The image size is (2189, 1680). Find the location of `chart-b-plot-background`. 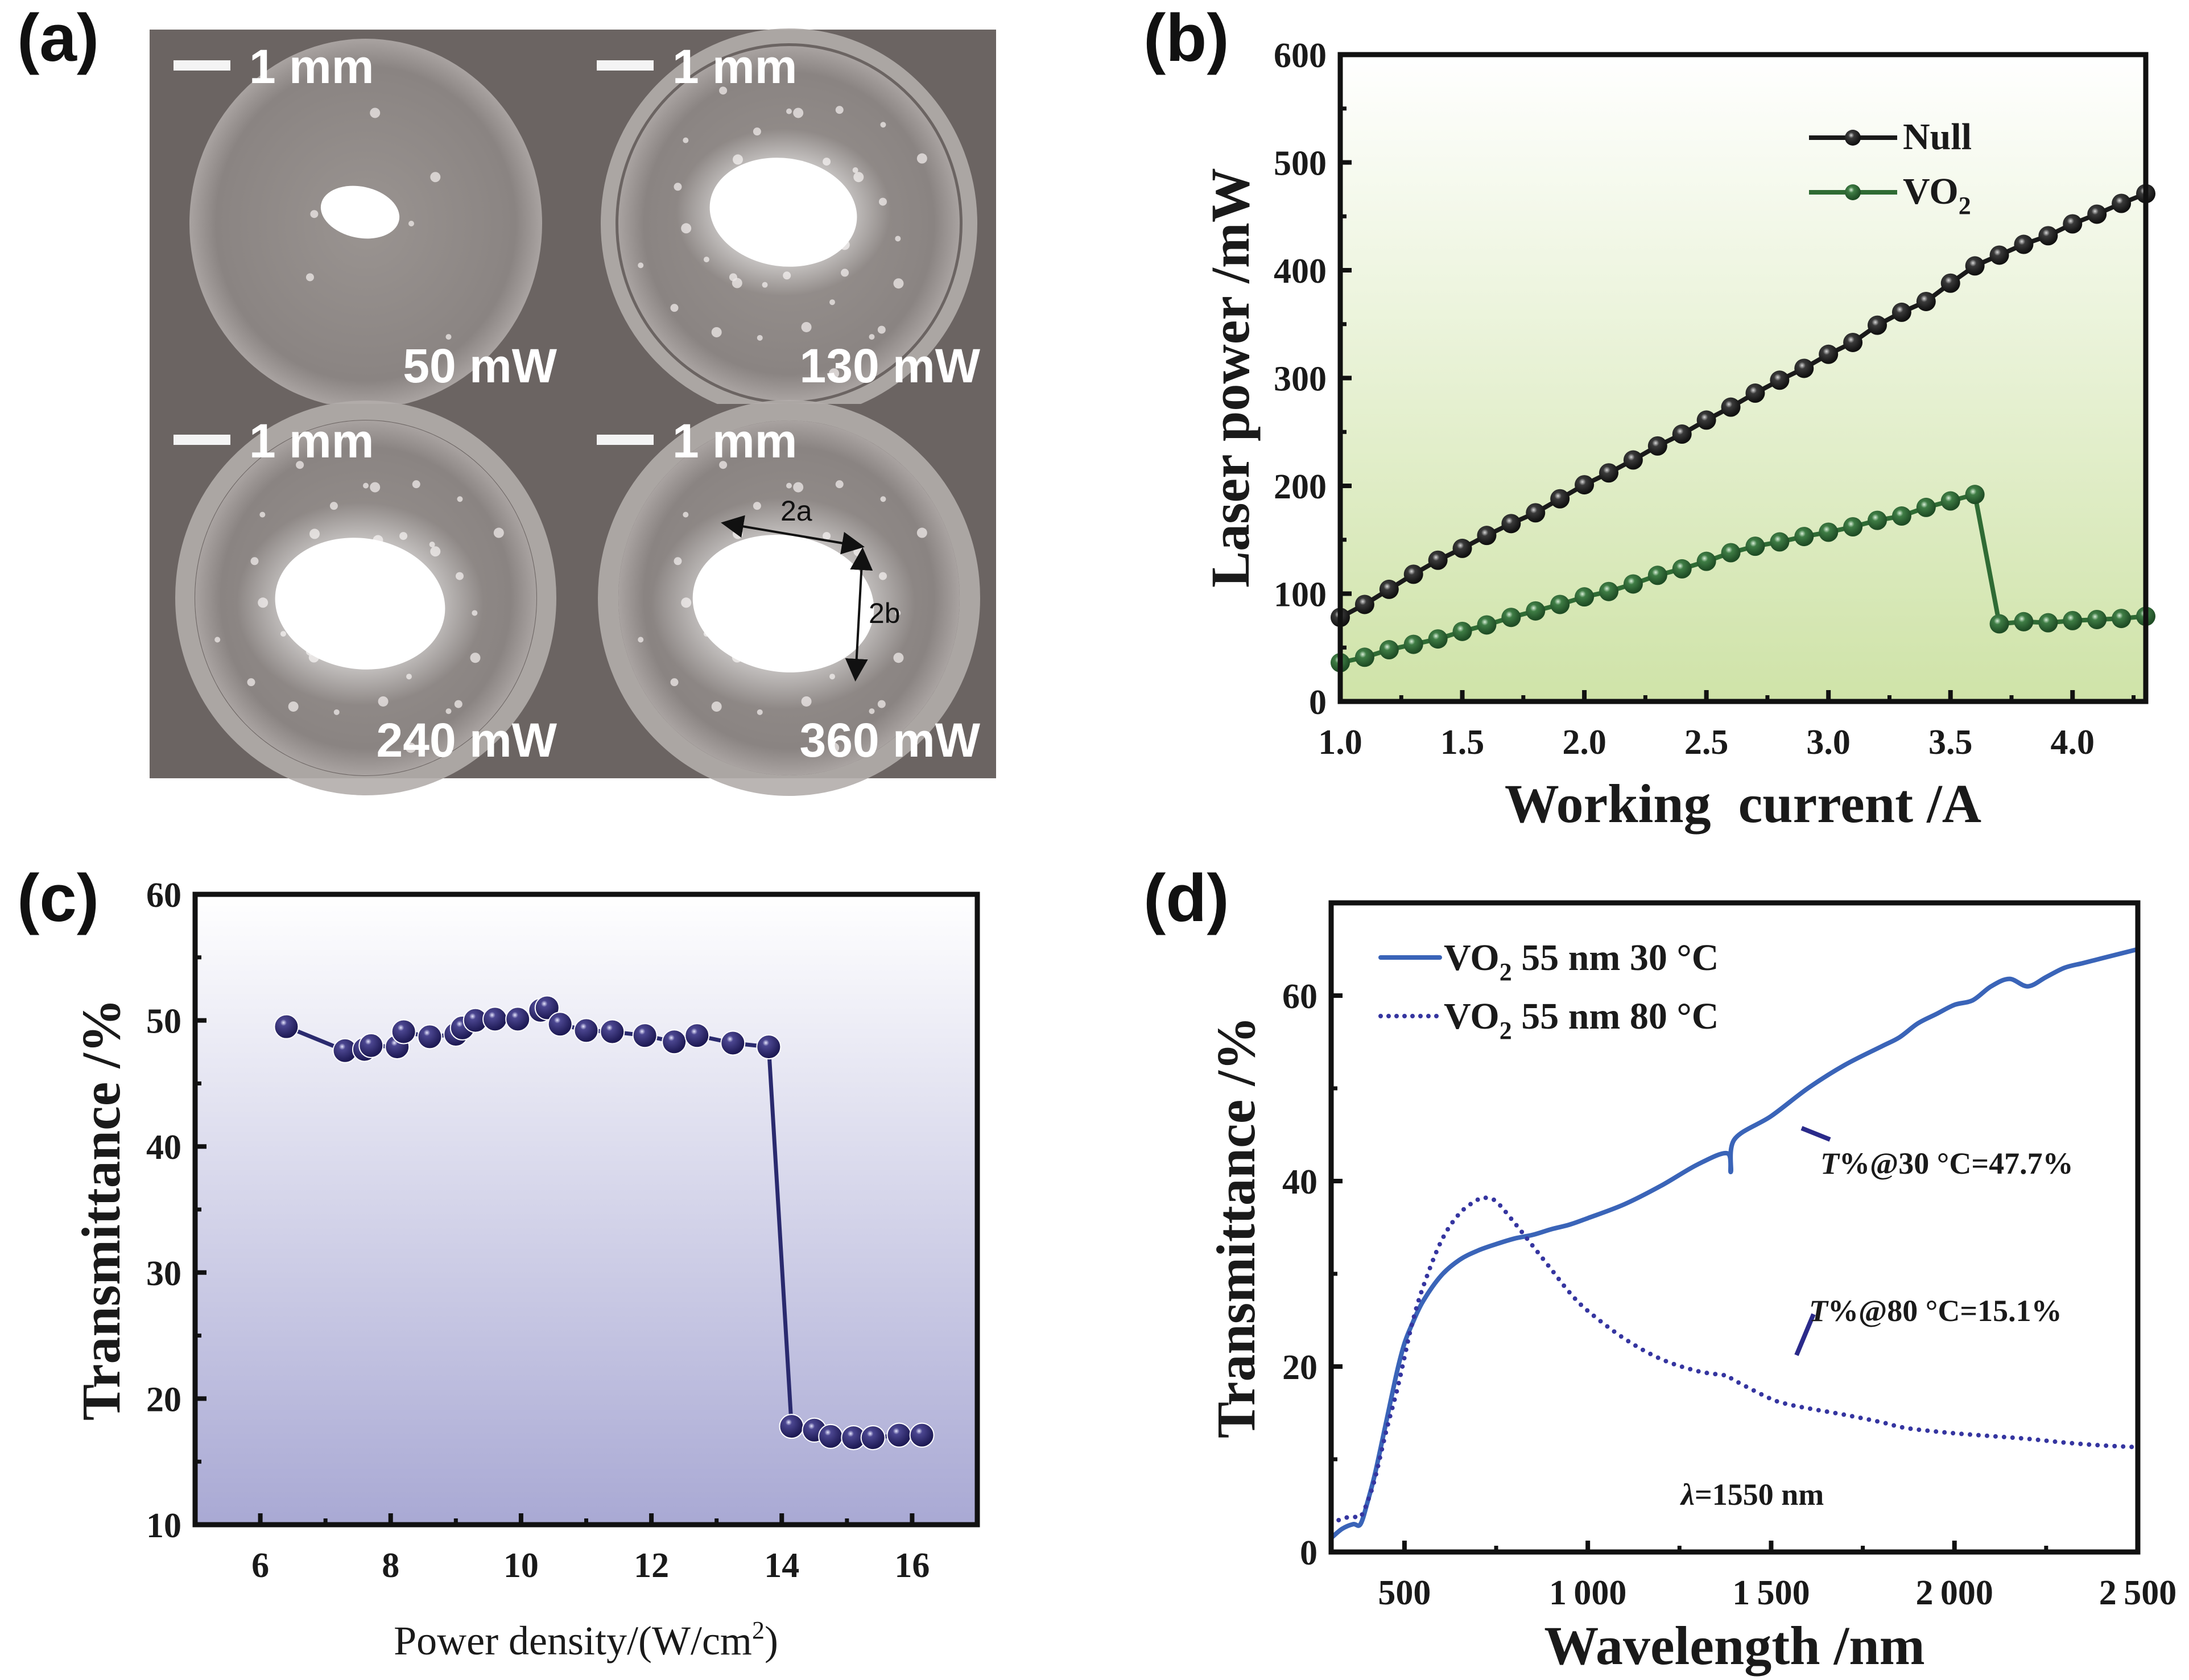

chart-b-plot-background is located at coordinates (1743, 378).